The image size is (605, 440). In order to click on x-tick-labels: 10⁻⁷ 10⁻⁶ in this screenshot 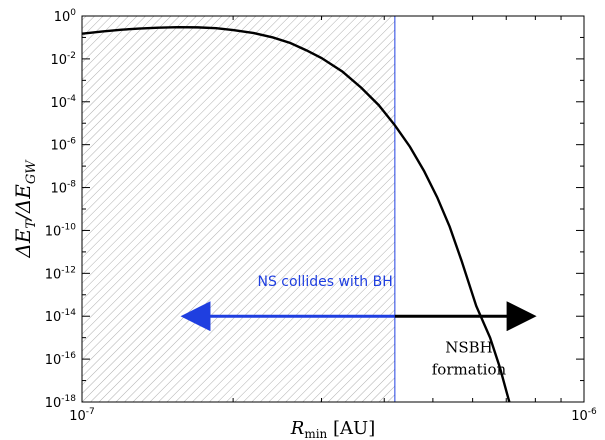, I will do `click(333, 415)`.